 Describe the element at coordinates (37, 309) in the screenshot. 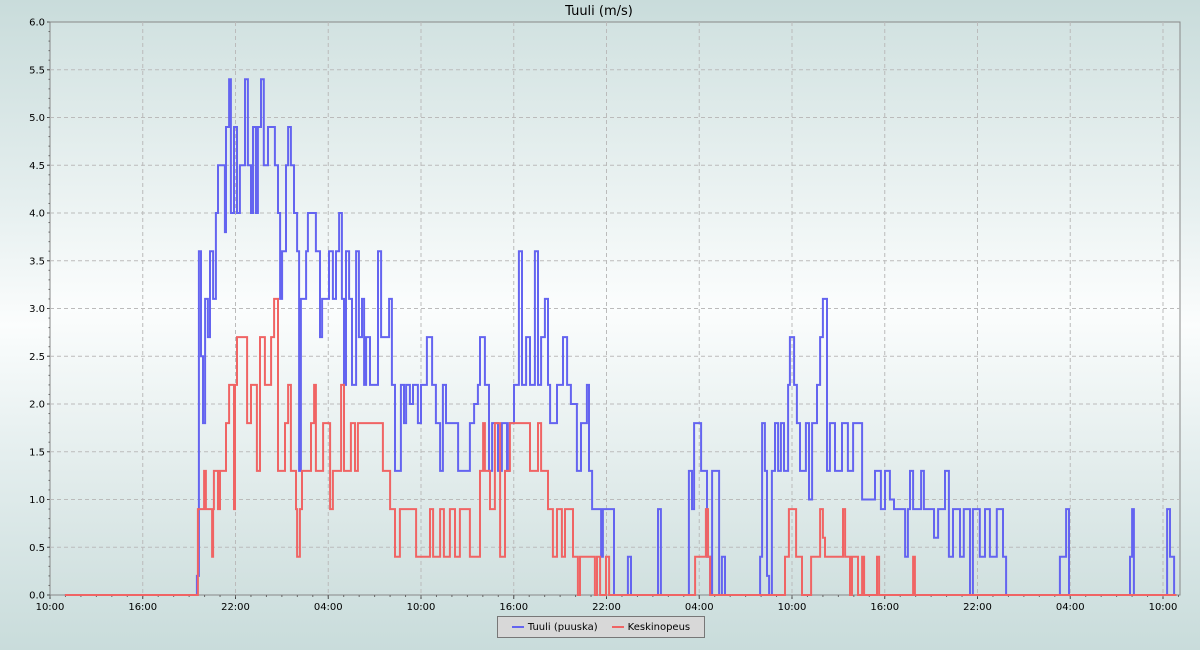

I see `y-tick-label: 3.0` at that location.